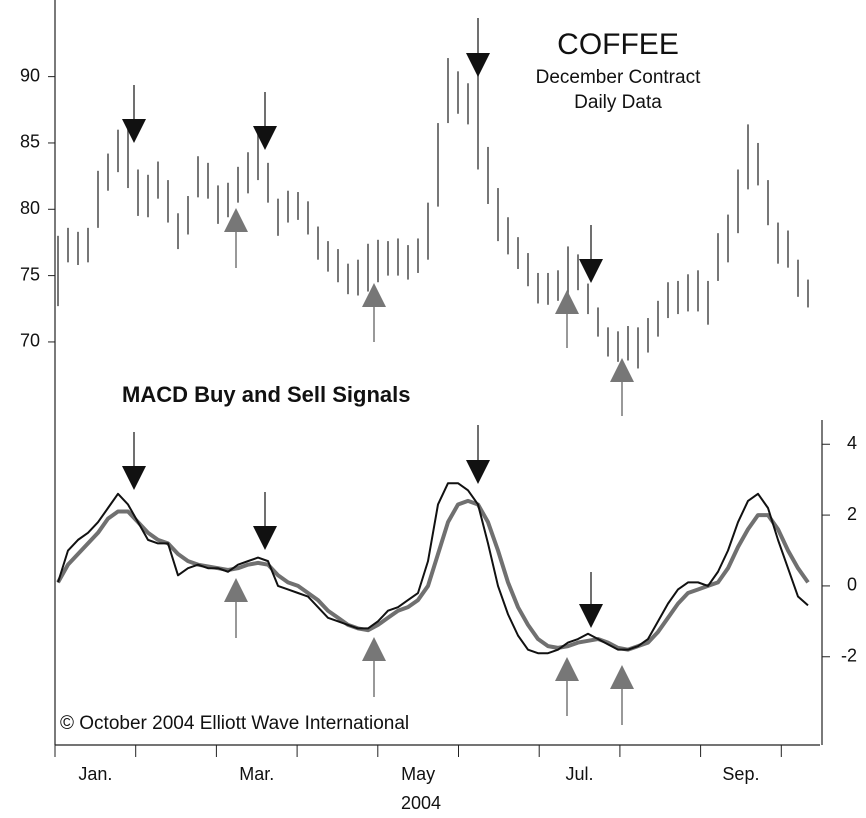  I want to click on y-tick-label: 2, so click(852, 514).